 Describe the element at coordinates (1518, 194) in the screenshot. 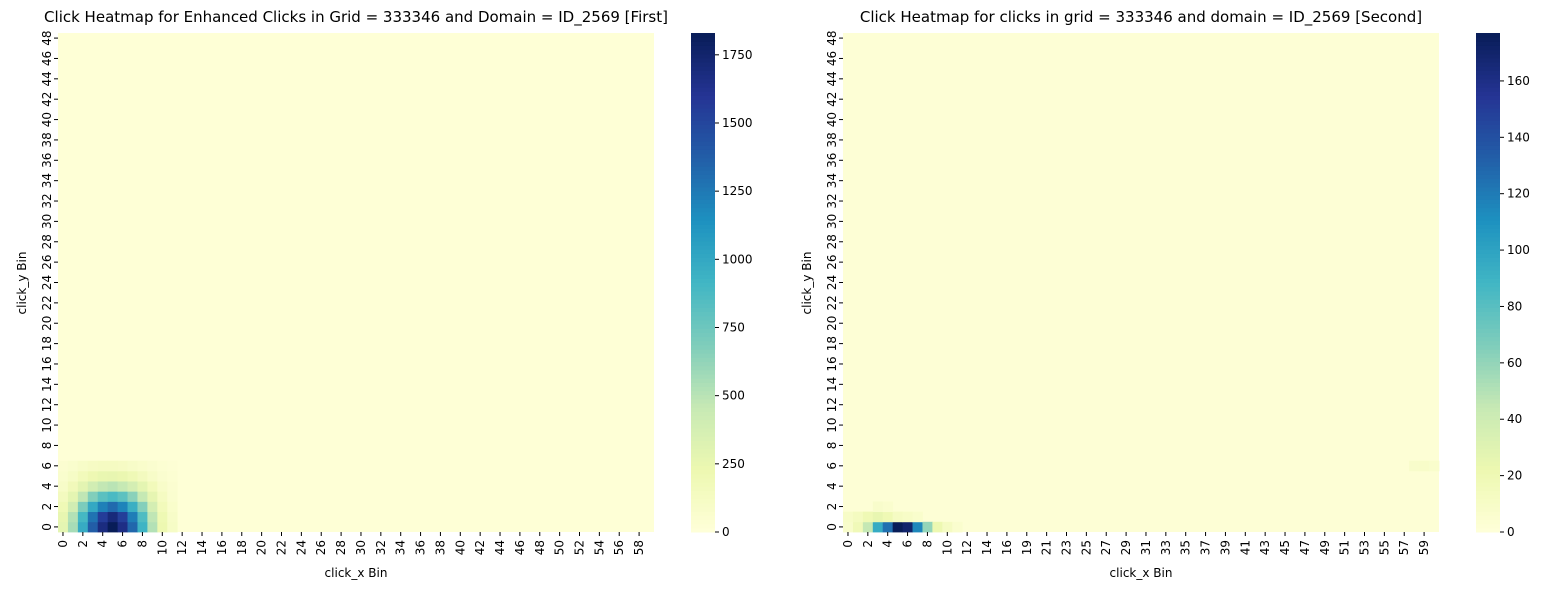

I see `colorbar-tick-label: 120` at that location.